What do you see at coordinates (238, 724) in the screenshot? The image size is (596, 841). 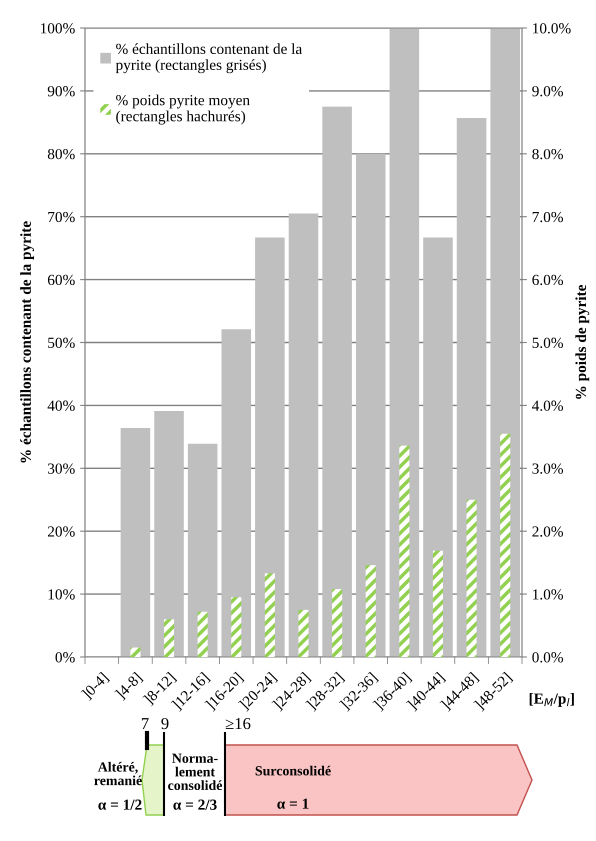 I see `text: ≥16` at bounding box center [238, 724].